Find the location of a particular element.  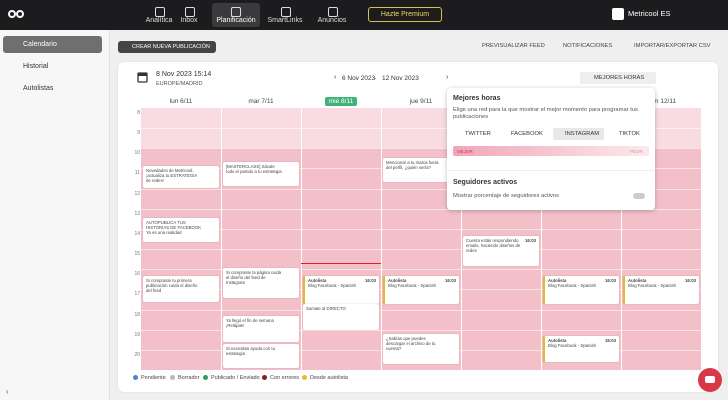

day-header: lun 6/11 is located at coordinates (181, 101).